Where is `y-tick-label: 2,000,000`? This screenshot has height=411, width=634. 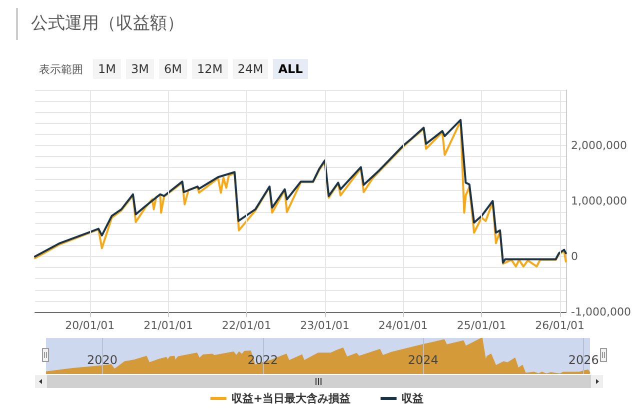 y-tick-label: 2,000,000 is located at coordinates (599, 145).